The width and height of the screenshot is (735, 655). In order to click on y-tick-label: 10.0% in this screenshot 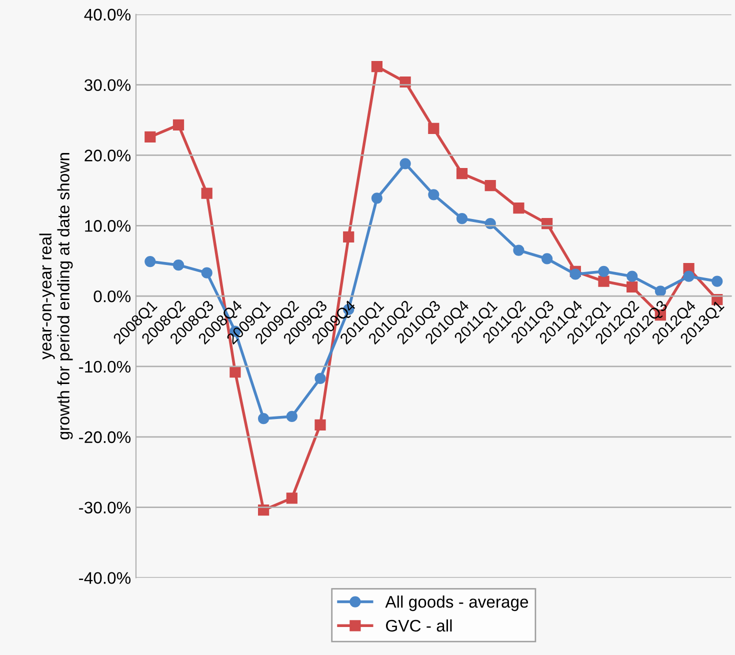, I will do `click(108, 226)`.